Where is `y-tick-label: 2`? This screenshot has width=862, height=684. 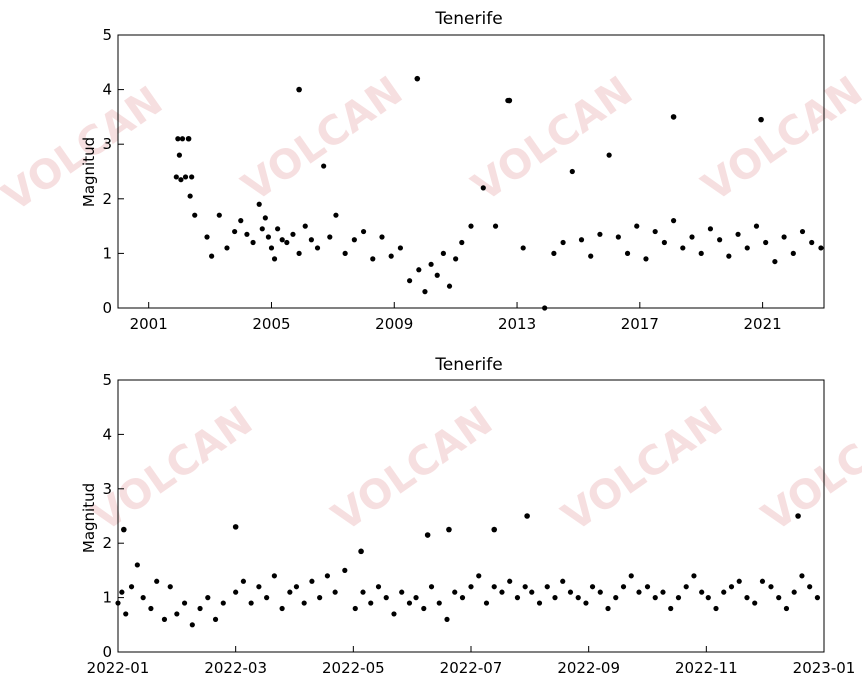
y-tick-label: 2 is located at coordinates (107, 543).